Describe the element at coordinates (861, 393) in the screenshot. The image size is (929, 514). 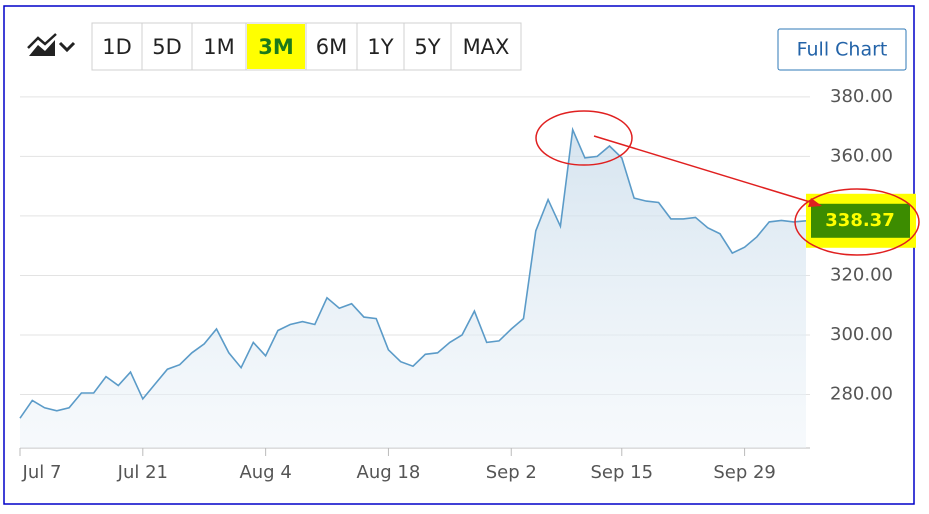
I see `y-tick-label: 280.00` at that location.